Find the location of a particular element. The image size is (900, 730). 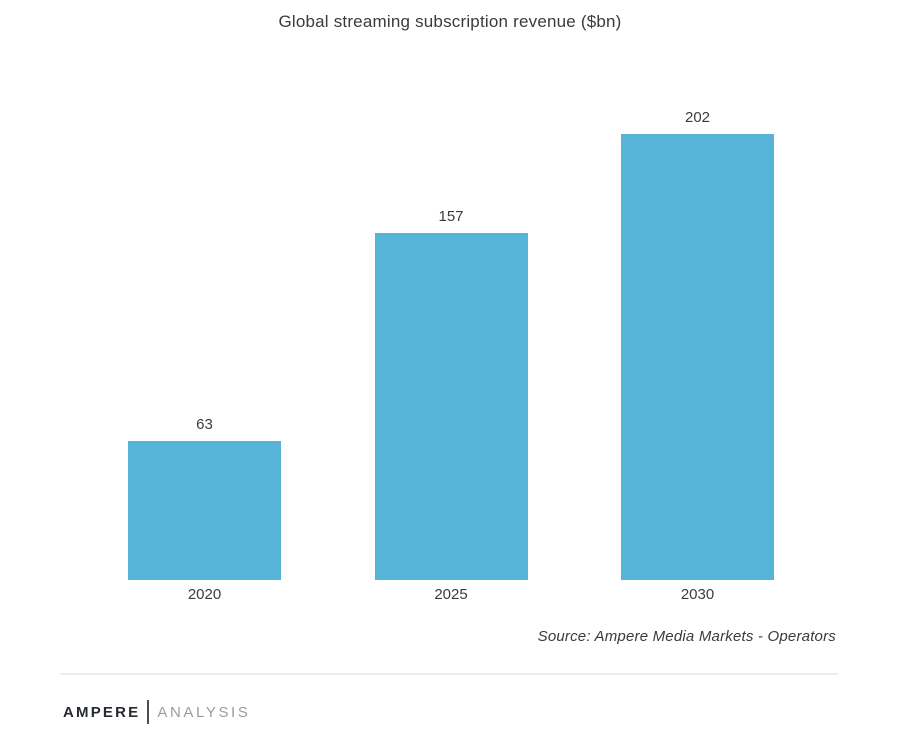

bar-2025 is located at coordinates (451, 406).